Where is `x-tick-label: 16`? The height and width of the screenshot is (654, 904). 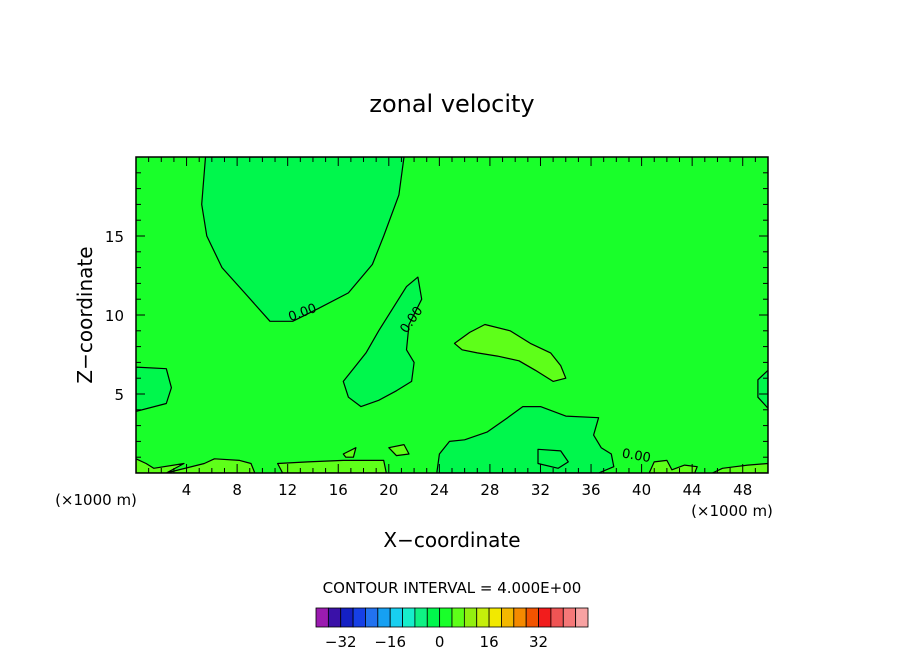
x-tick-label: 16 is located at coordinates (338, 490).